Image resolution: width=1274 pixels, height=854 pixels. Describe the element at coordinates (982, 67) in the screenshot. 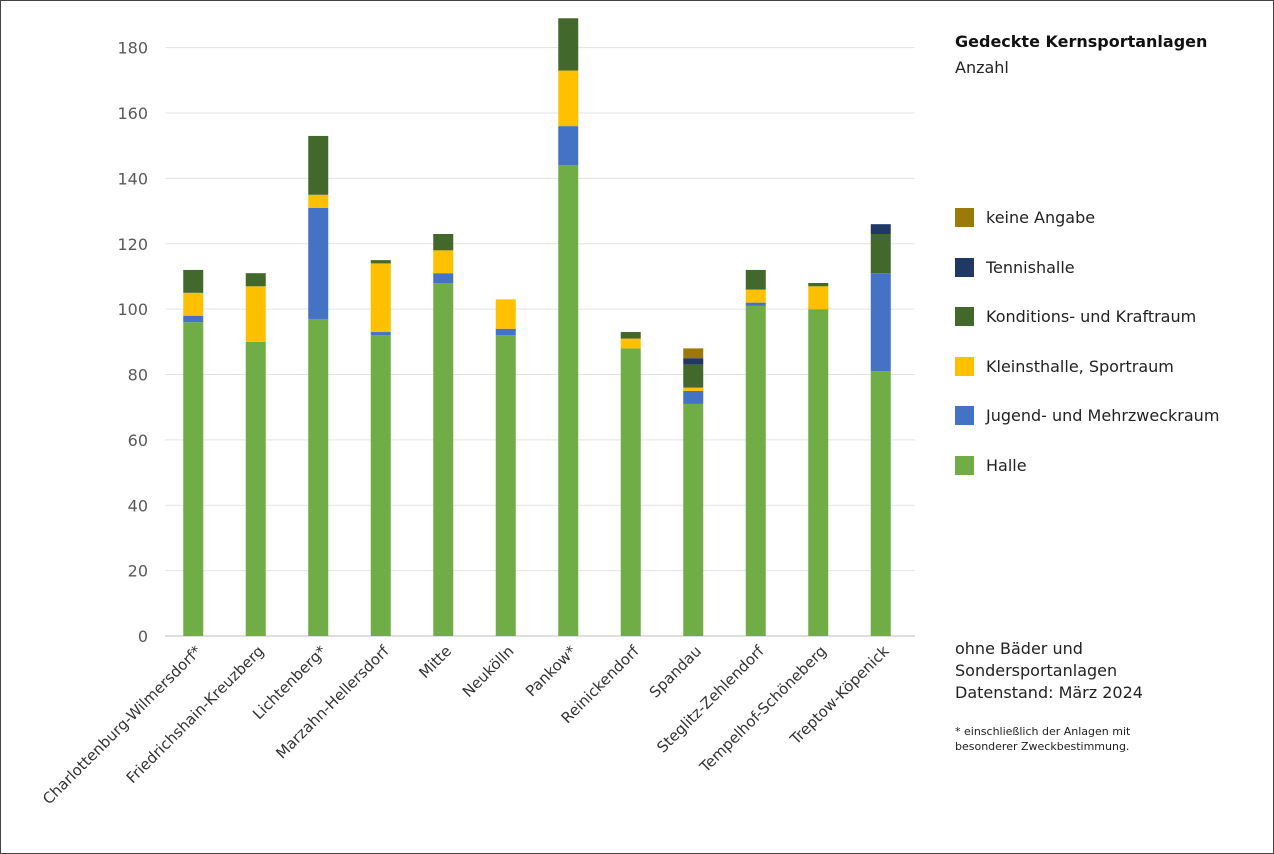

I see `y-axis-label: Anzahl` at that location.